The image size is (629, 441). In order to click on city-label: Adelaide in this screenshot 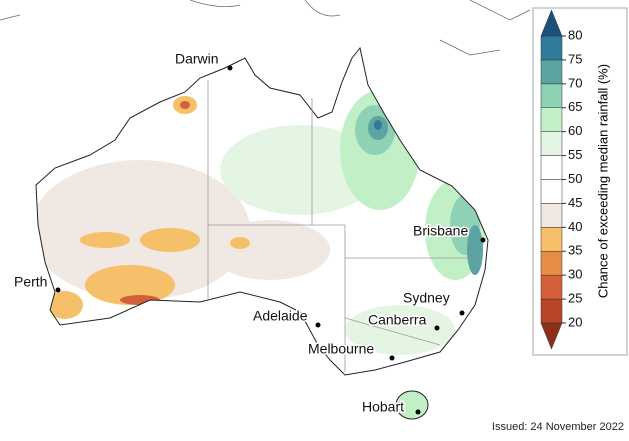, I will do `click(280, 316)`.